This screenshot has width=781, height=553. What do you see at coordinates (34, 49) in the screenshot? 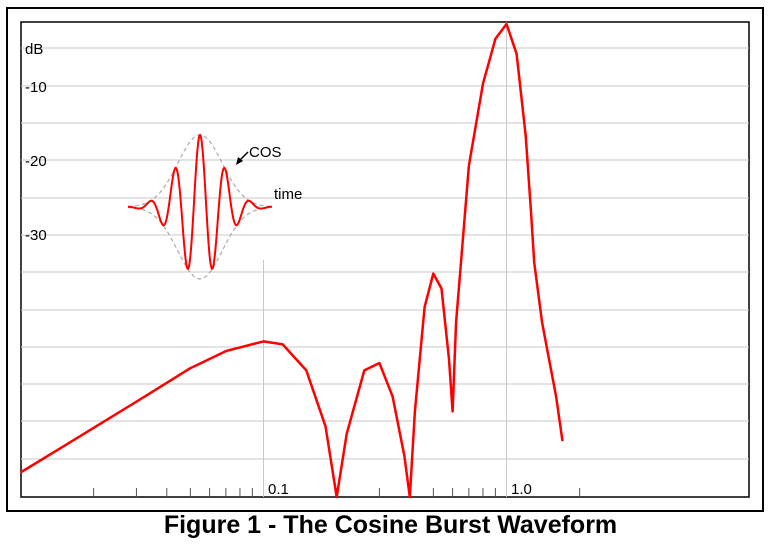
I see `y-axis-unit-label: dB` at bounding box center [34, 49].